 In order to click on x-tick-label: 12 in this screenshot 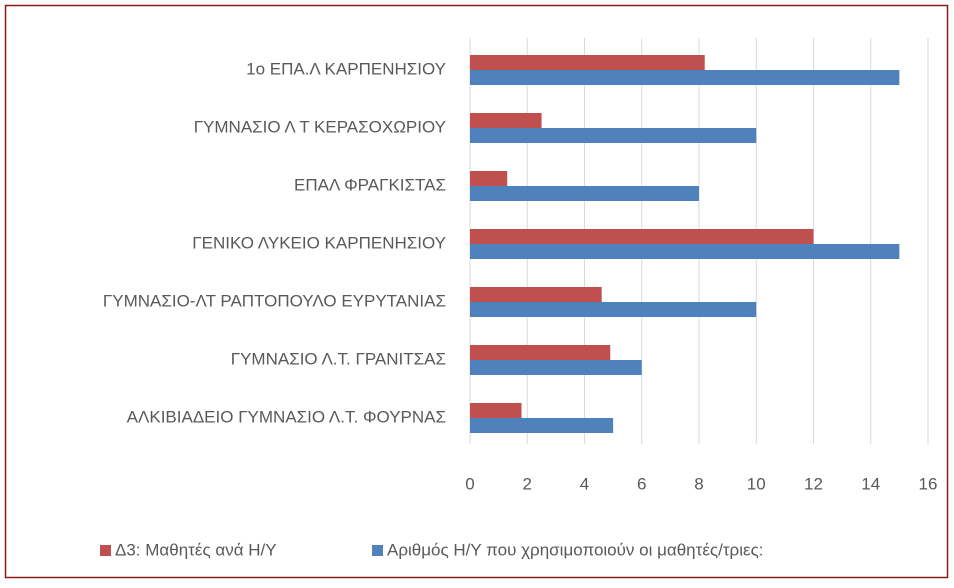, I will do `click(813, 483)`.